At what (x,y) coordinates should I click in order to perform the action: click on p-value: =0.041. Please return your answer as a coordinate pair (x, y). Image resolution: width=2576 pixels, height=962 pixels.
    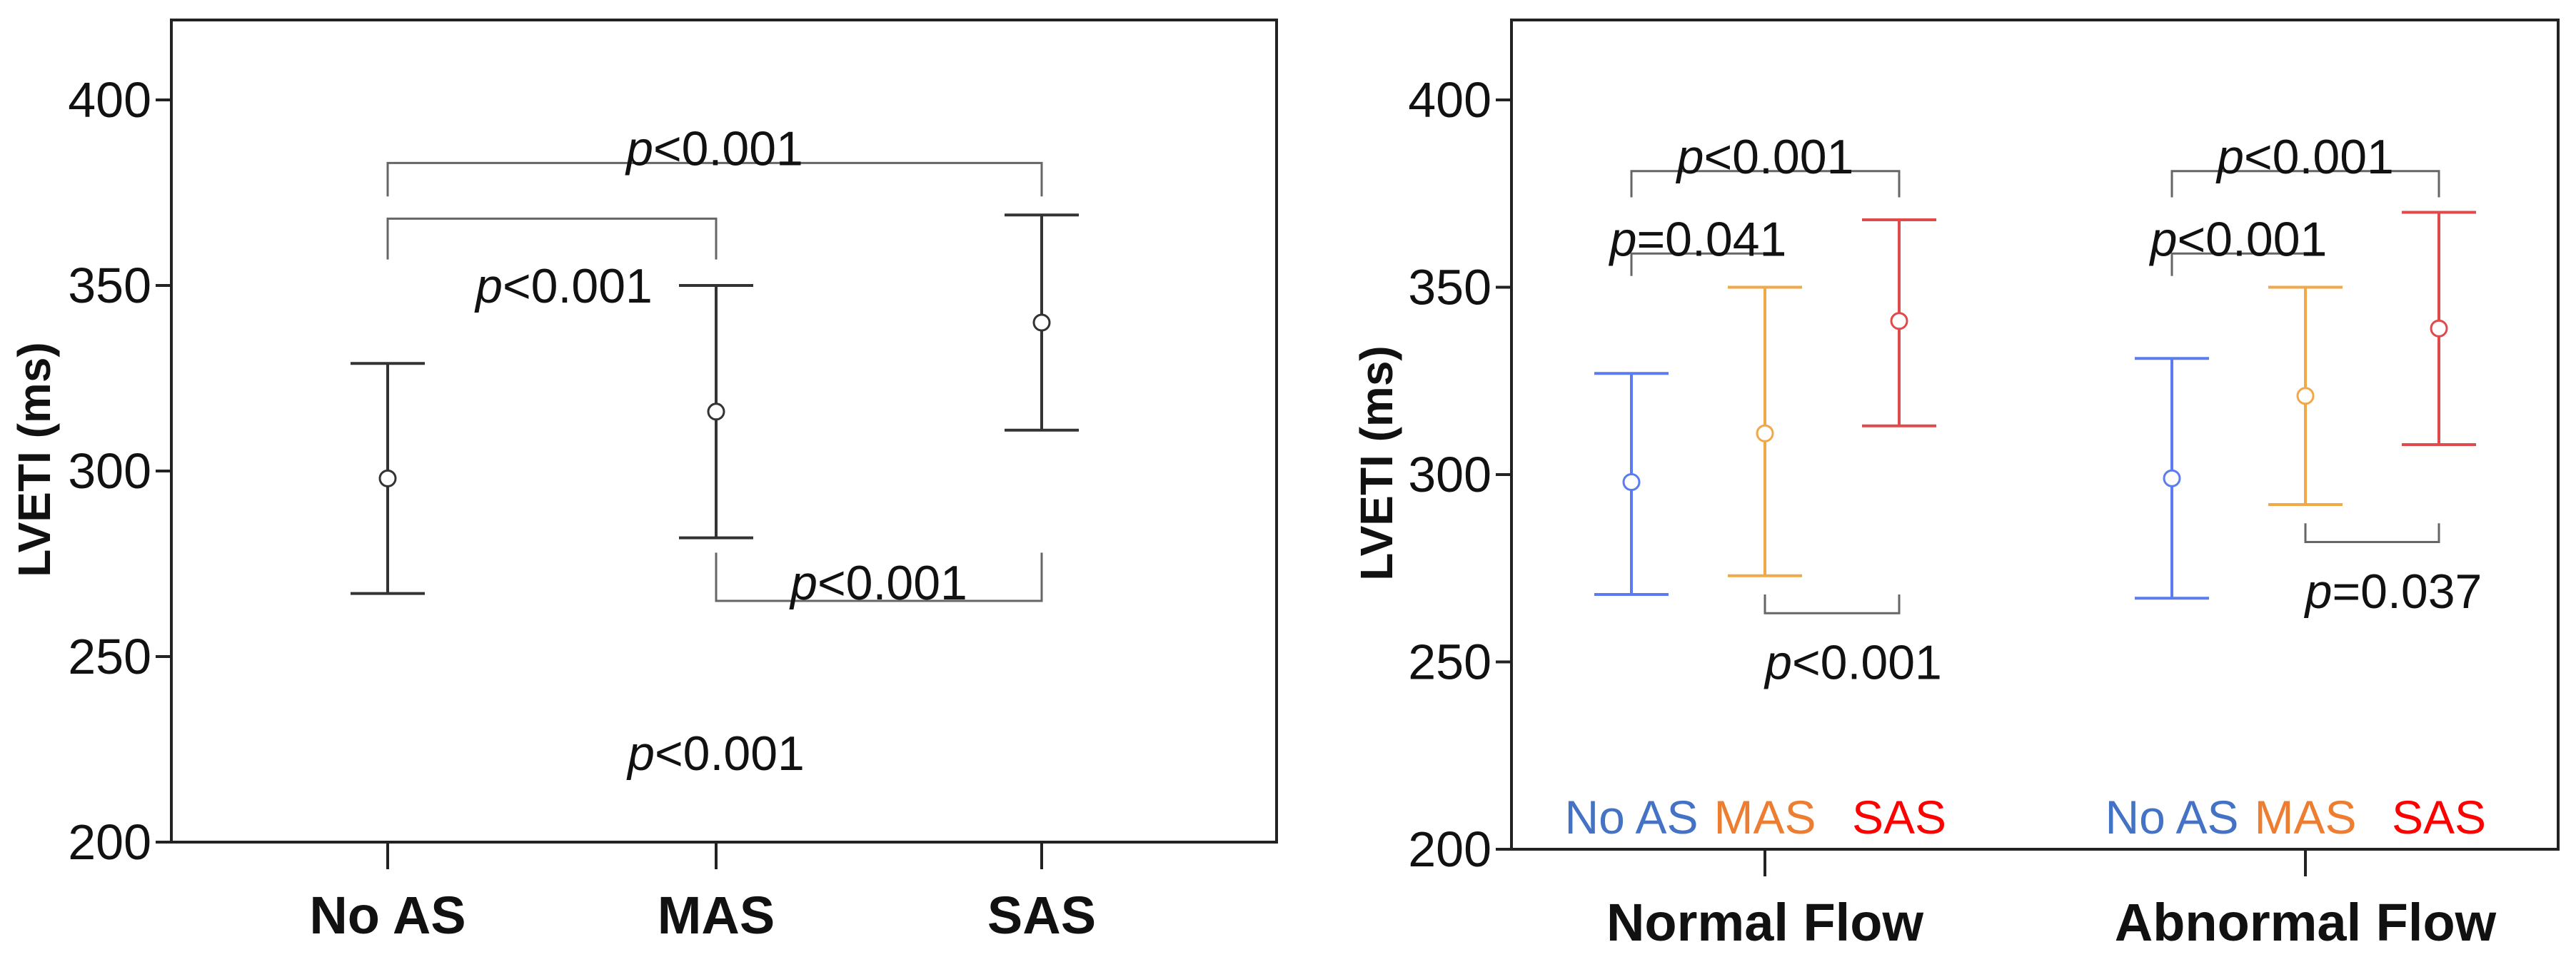
    Looking at the image, I should click on (1711, 239).